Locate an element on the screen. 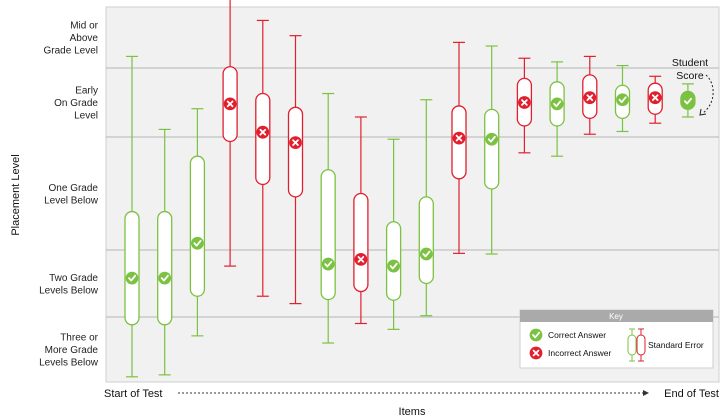 Image resolution: width=728 pixels, height=419 pixels. key-standard-error-label: Standard Error is located at coordinates (676, 345).